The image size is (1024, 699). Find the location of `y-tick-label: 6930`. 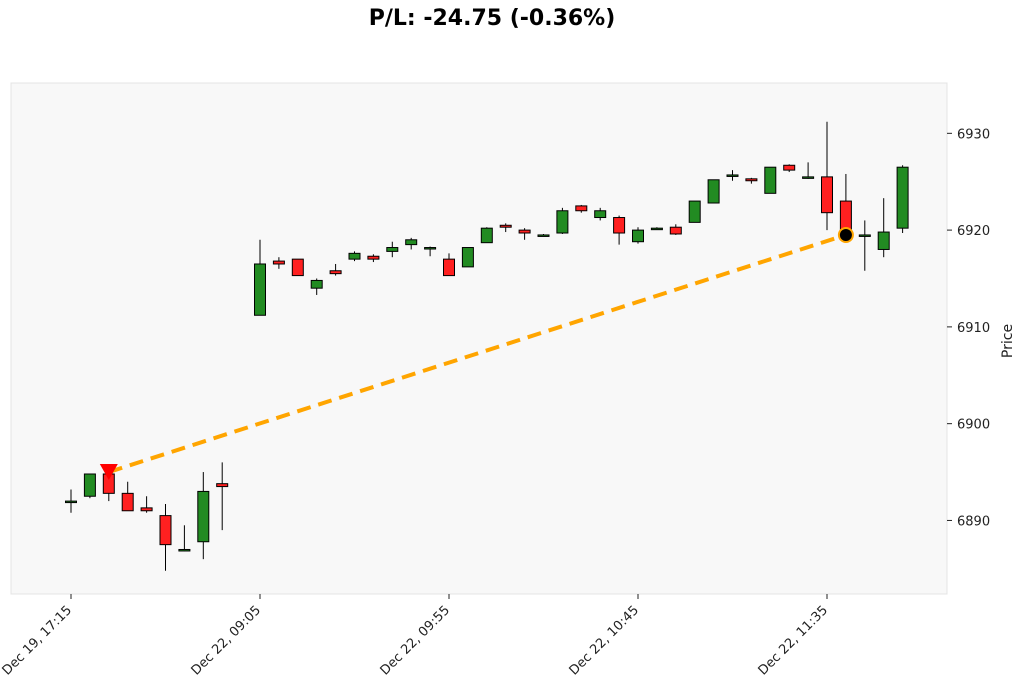

y-tick-label: 6930 is located at coordinates (973, 134).